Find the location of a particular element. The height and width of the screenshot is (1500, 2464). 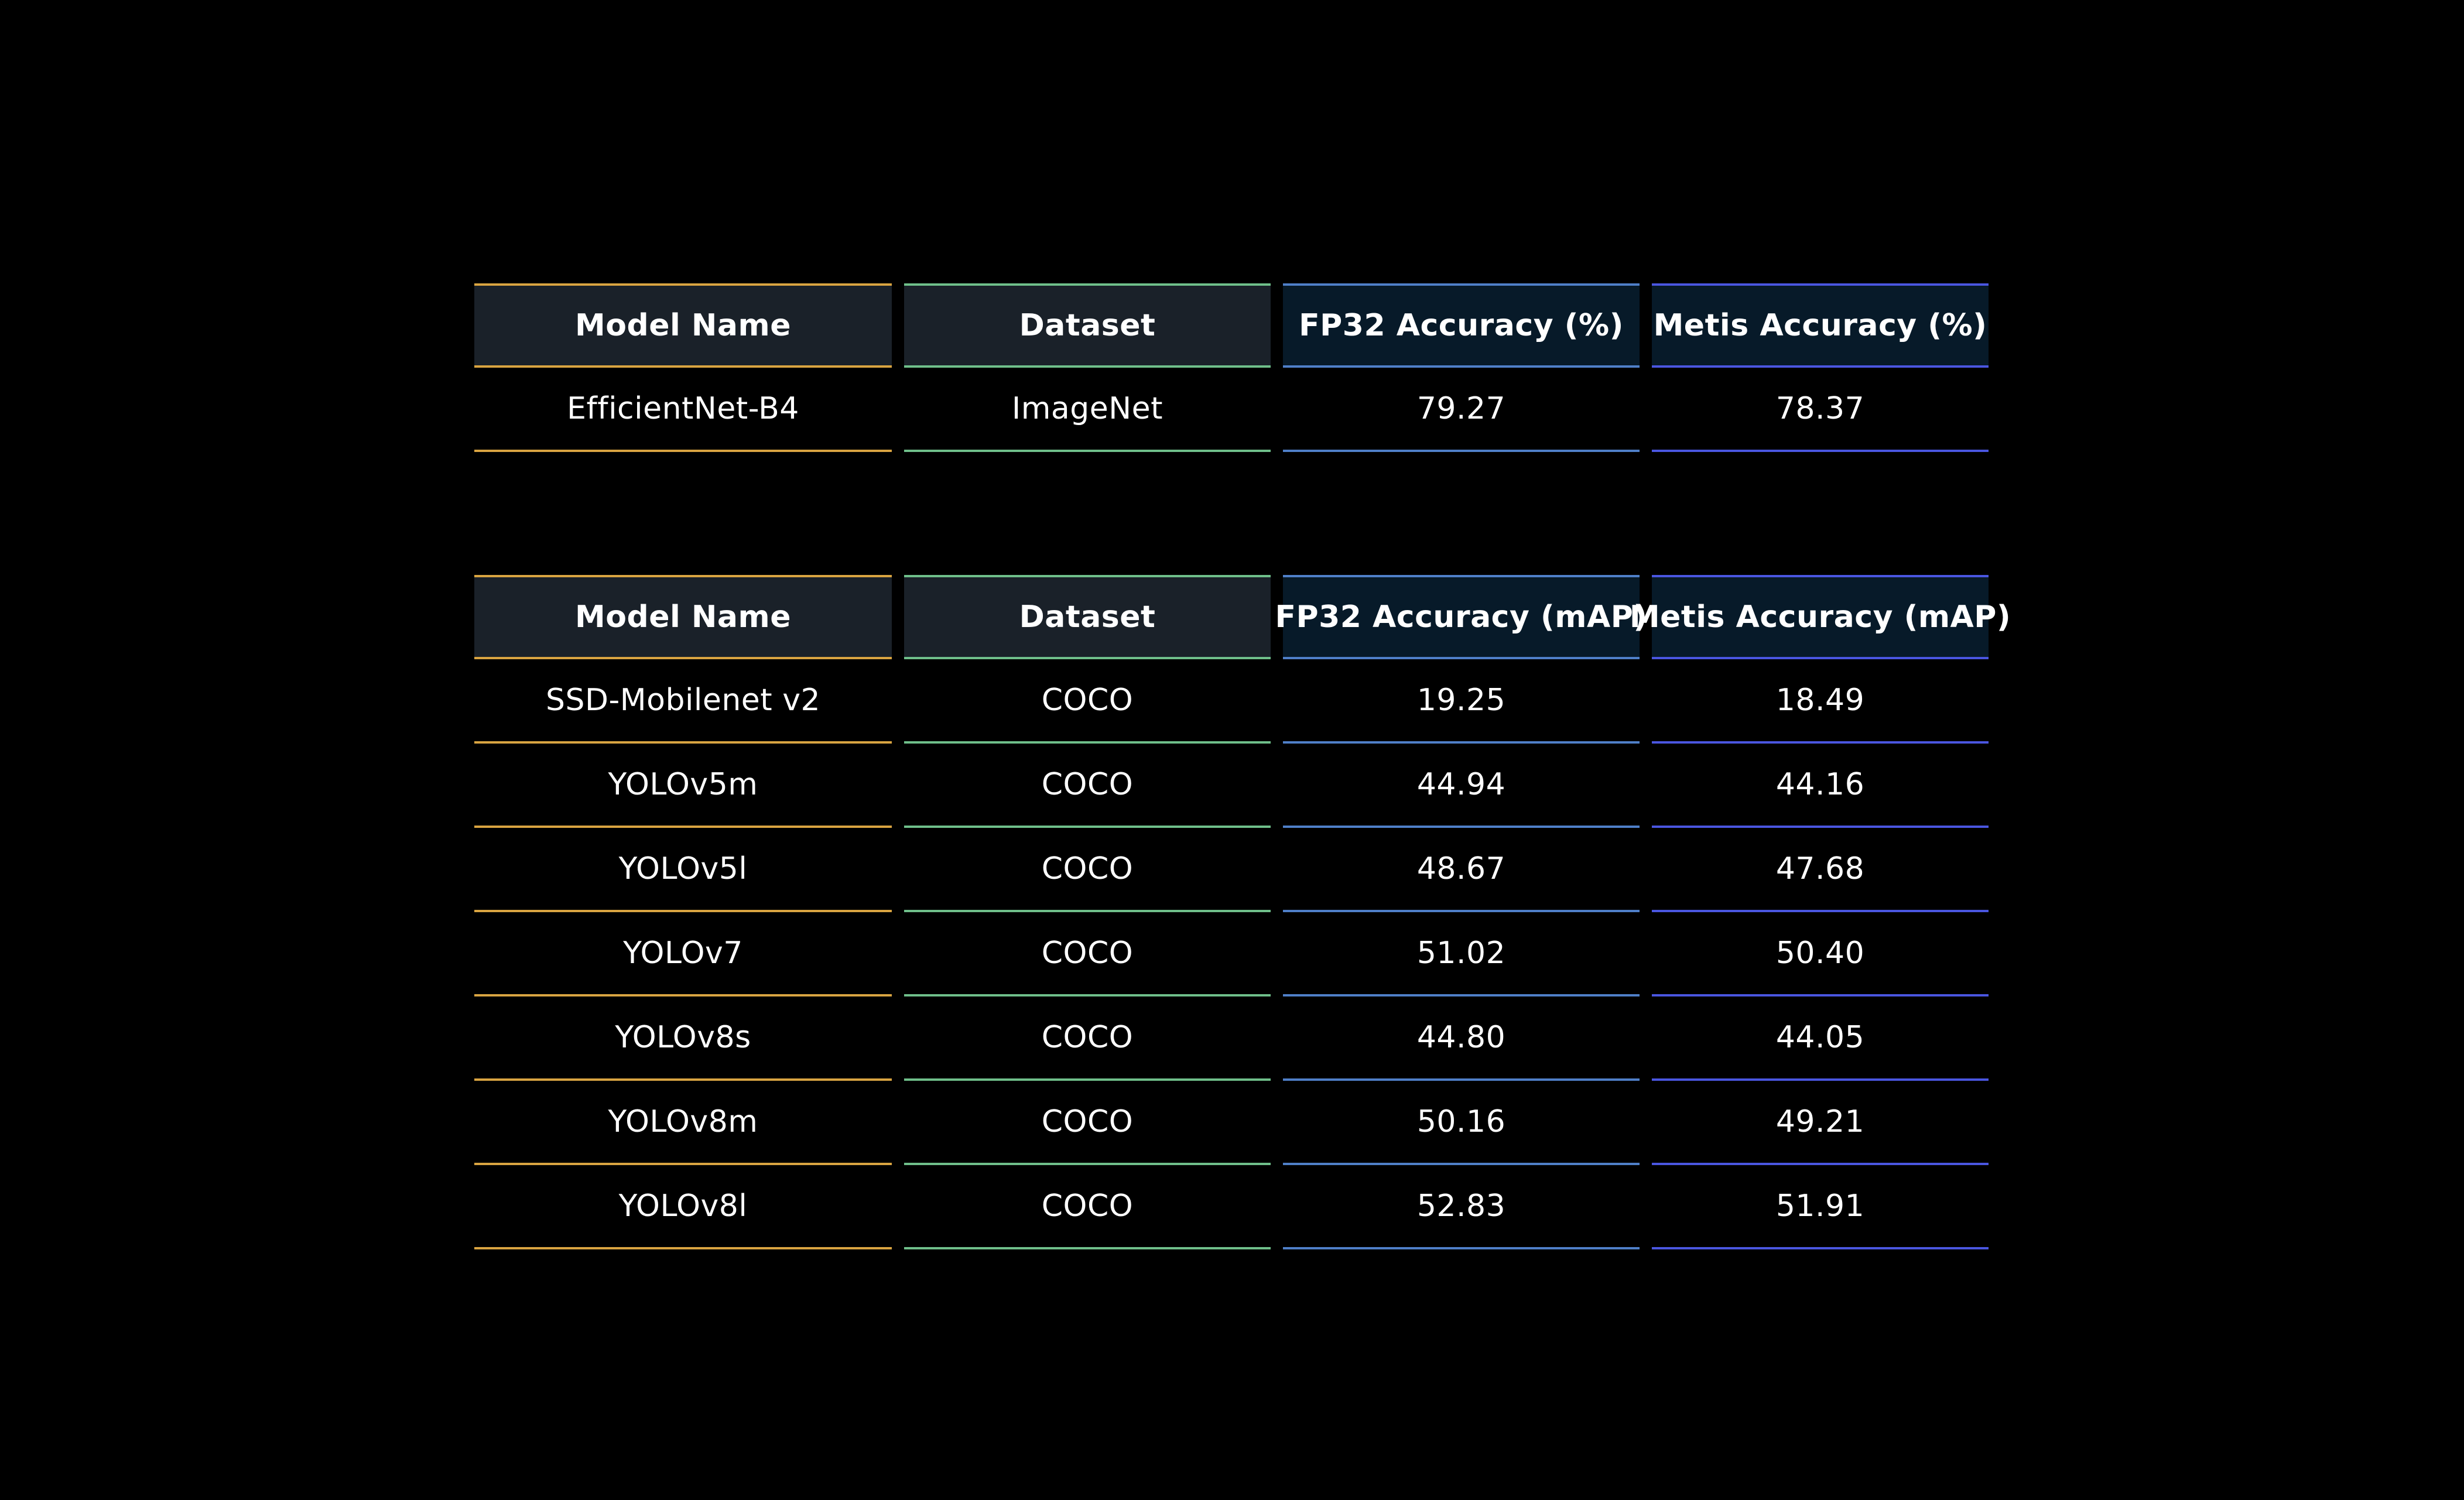

table-cell: 48.67 is located at coordinates (1462, 870).